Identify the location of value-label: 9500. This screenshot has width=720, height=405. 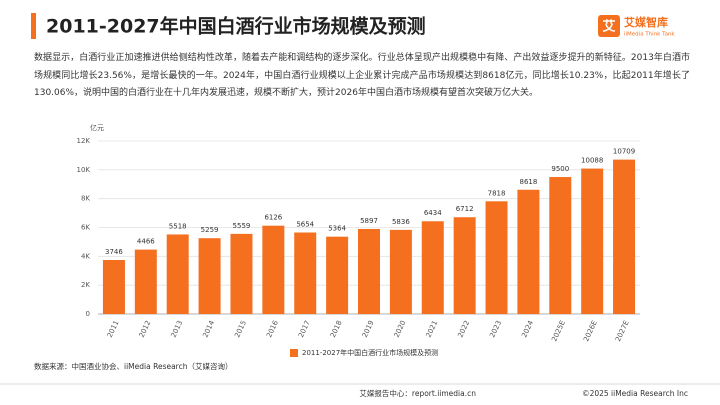
(560, 169).